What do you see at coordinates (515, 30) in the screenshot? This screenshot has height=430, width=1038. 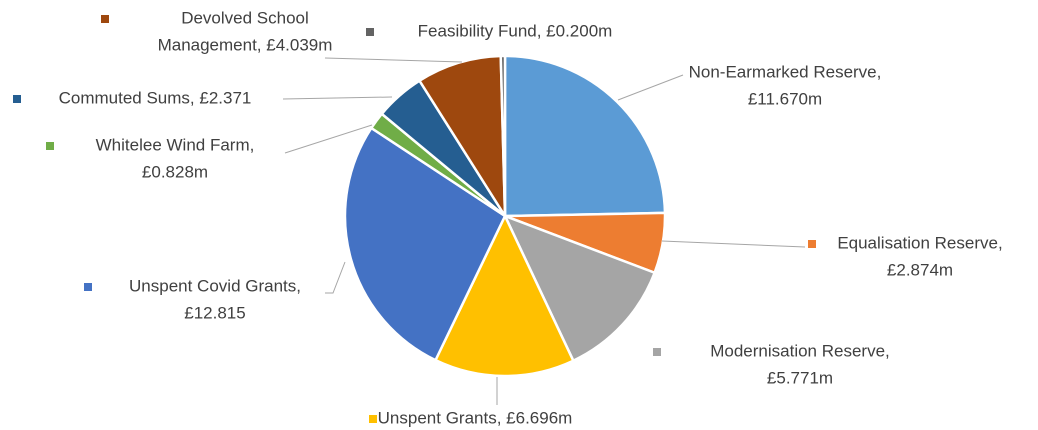 I see `data-label: Feasibility Fund, £0.200m` at bounding box center [515, 30].